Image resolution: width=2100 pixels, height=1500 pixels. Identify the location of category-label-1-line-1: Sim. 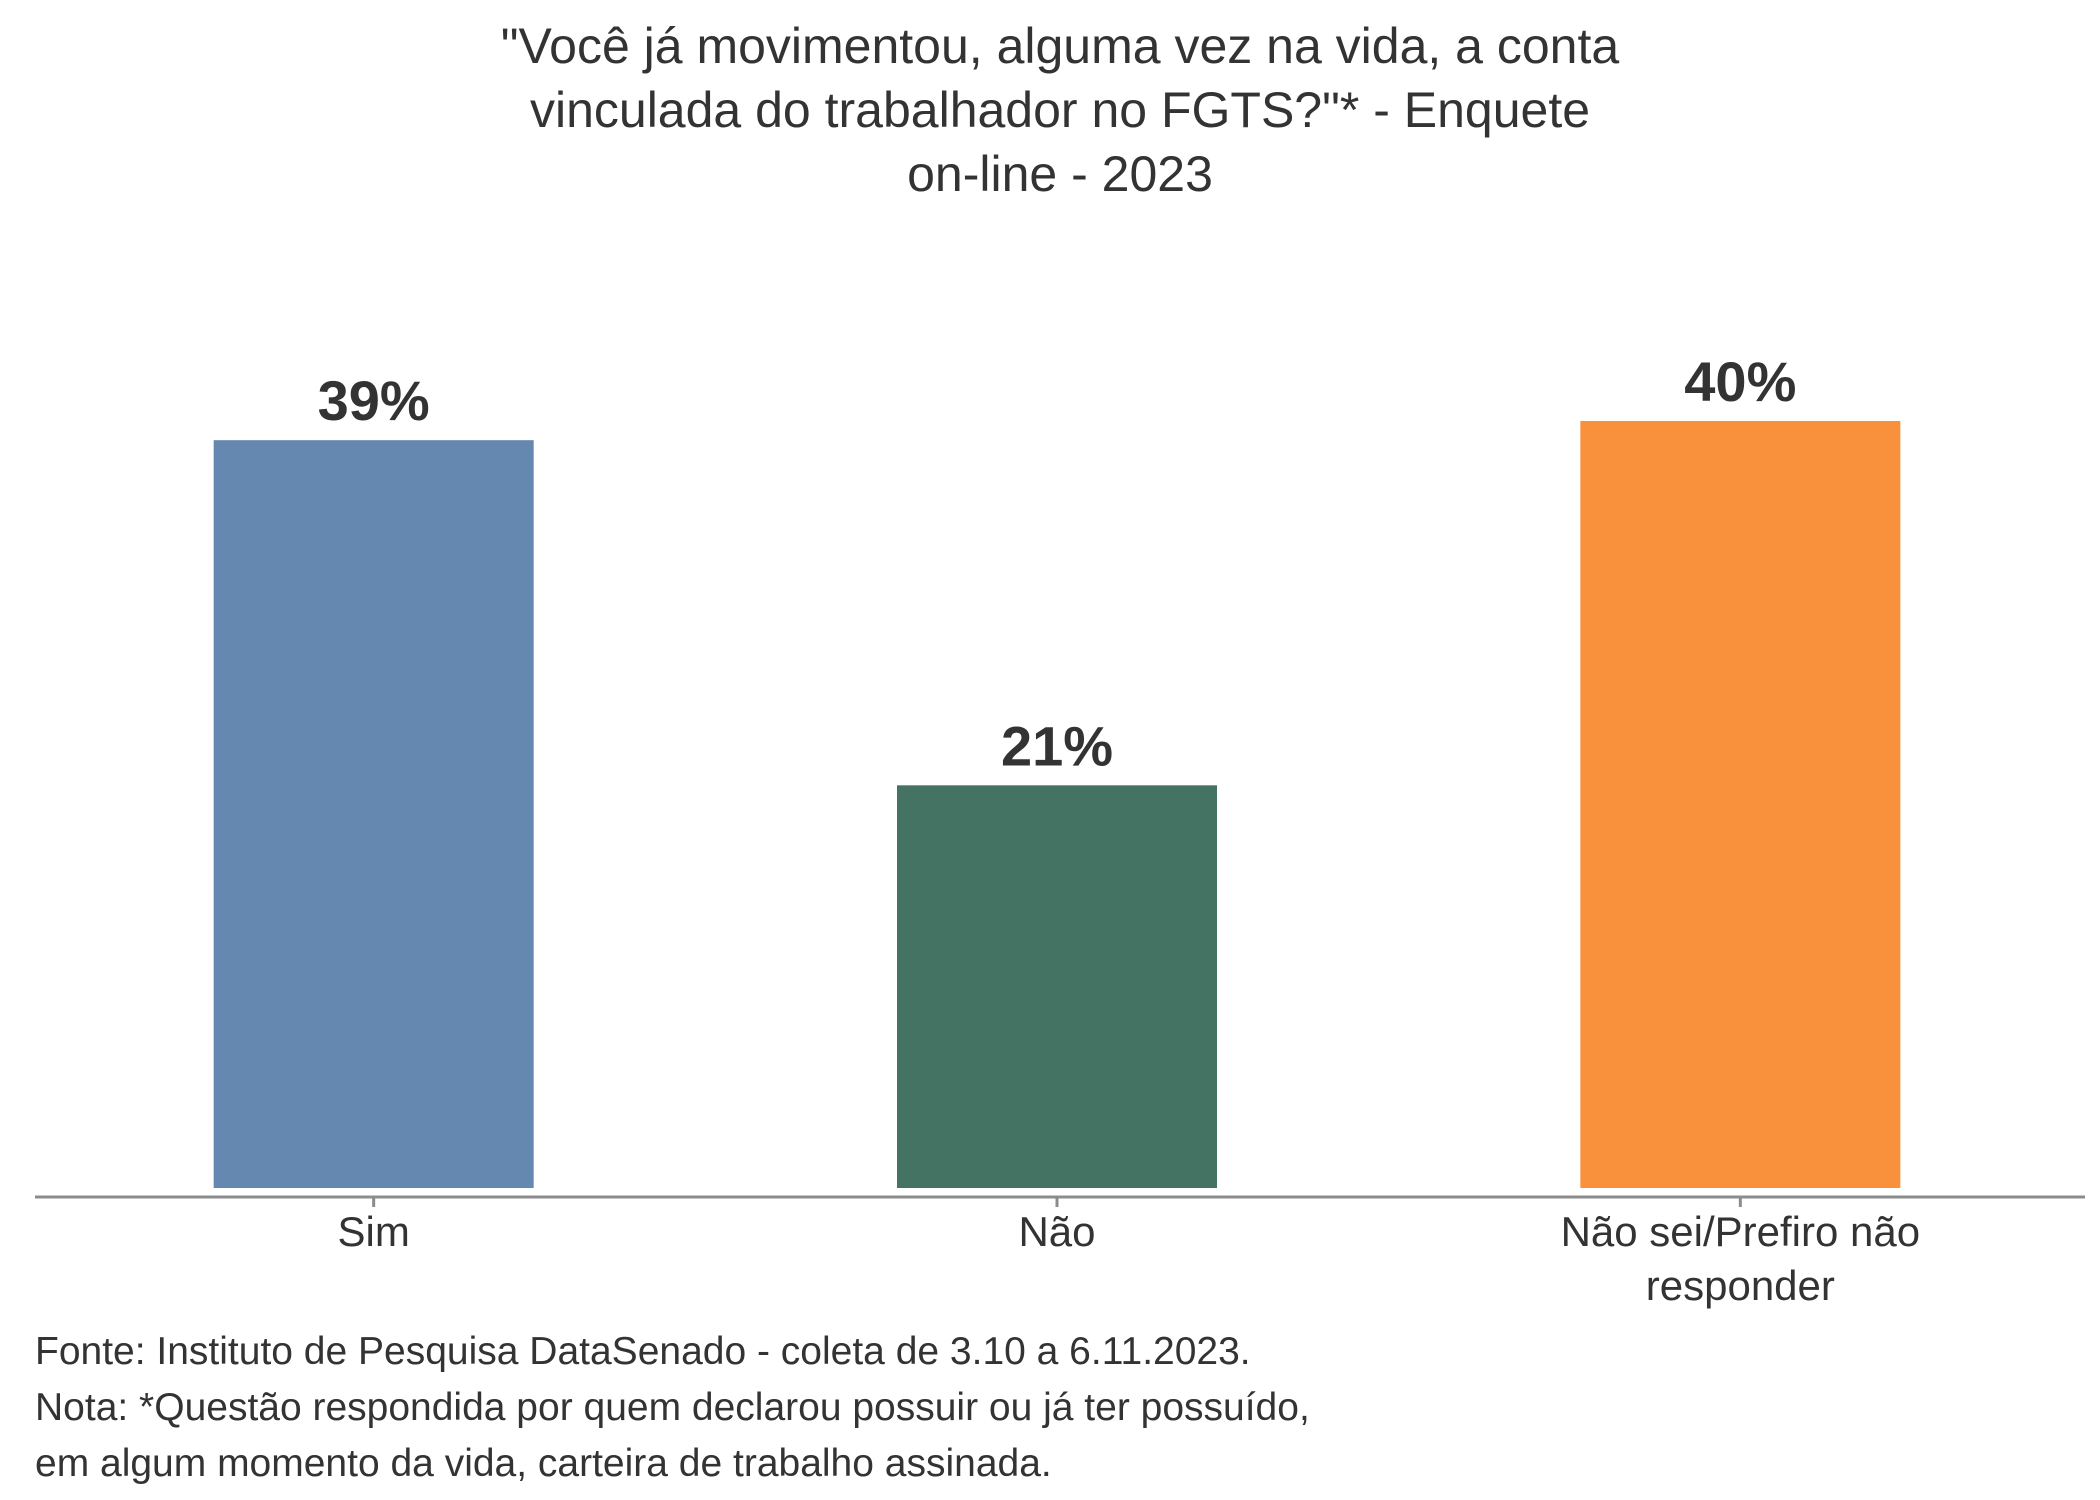
(373, 1231).